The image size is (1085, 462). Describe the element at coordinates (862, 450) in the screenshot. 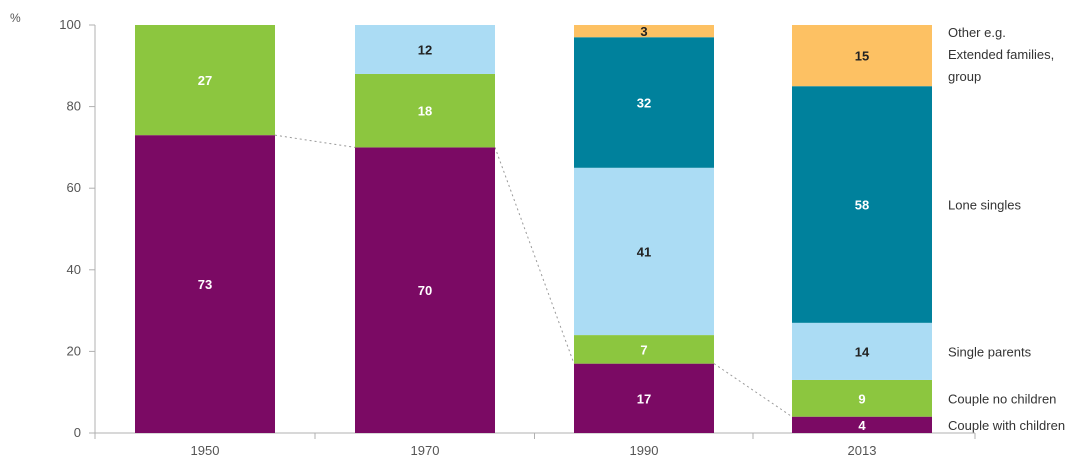

I see `x-tick-label: 2013` at that location.